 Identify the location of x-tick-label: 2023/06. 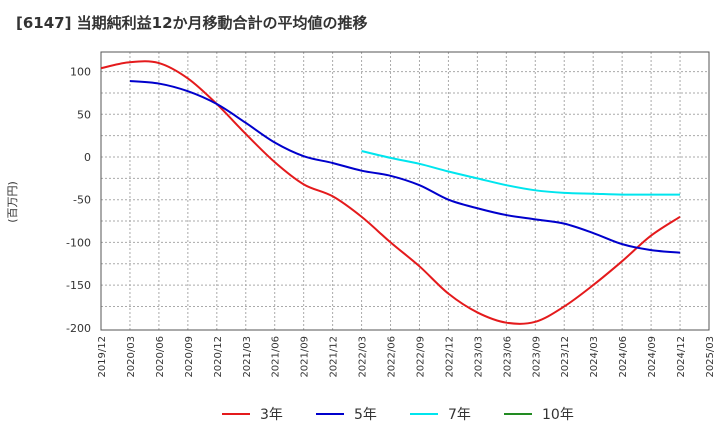
(507, 357).